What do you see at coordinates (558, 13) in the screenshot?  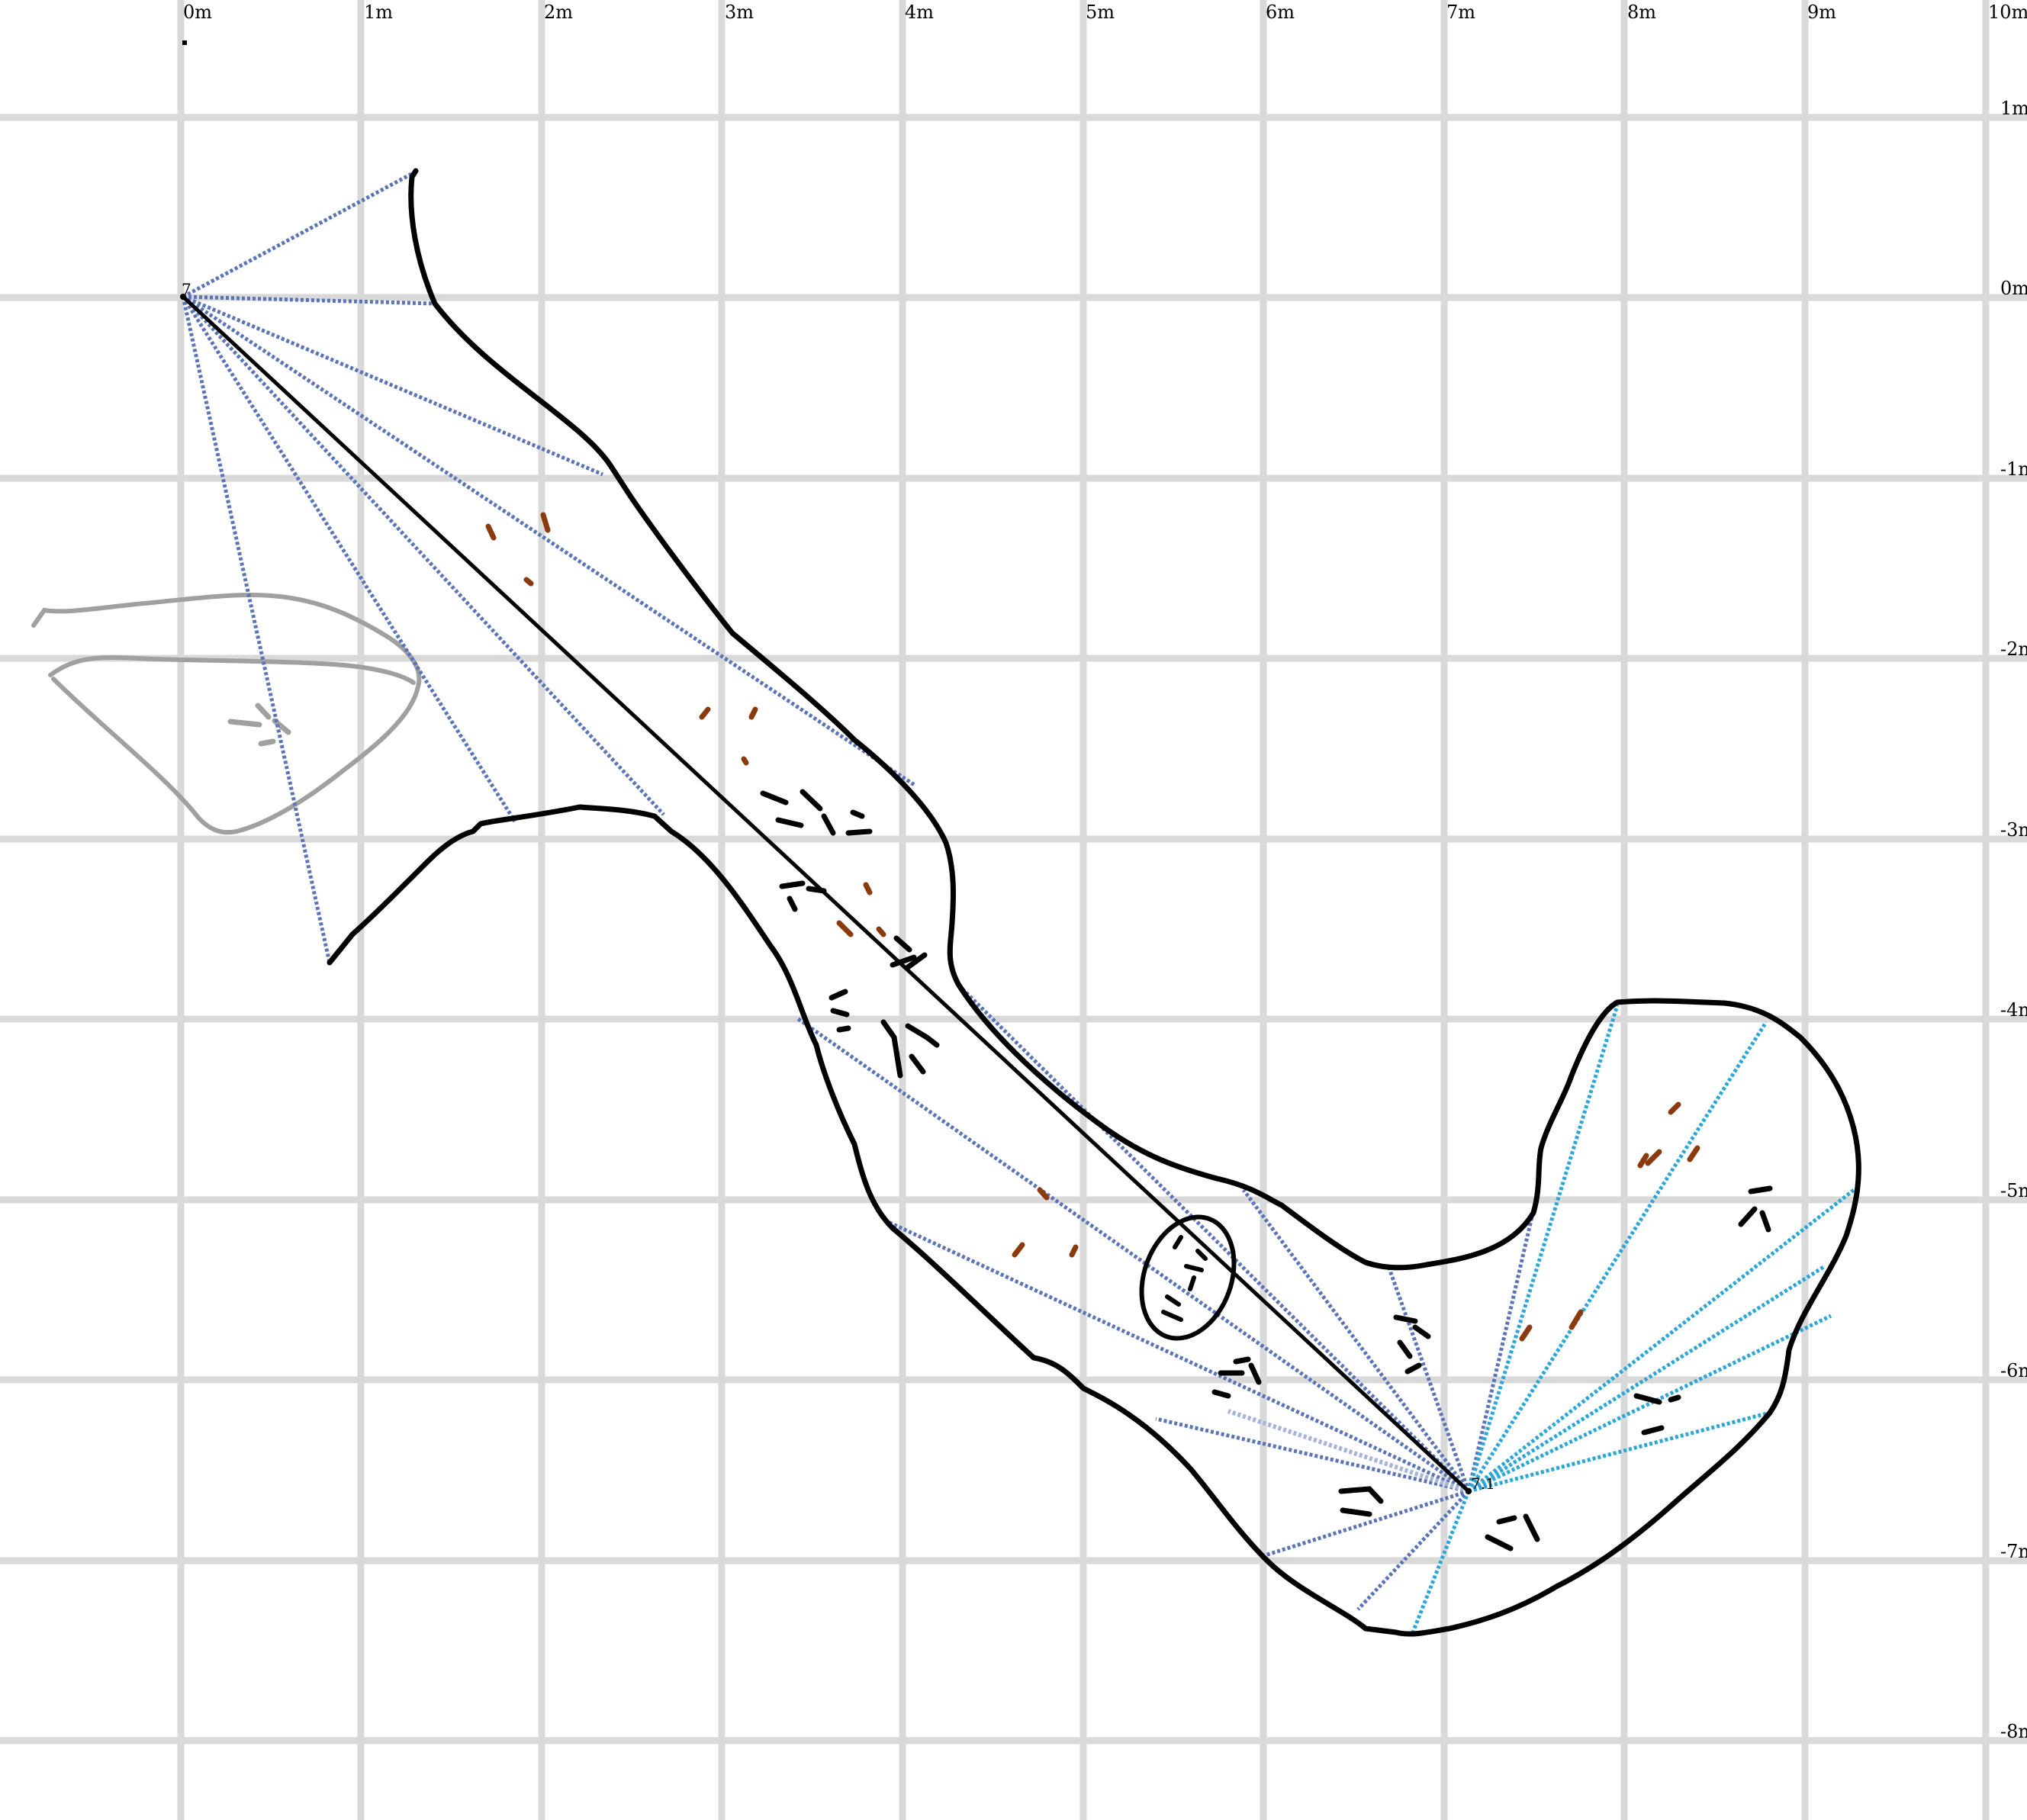 I see `x-label-2: 2m` at bounding box center [558, 13].